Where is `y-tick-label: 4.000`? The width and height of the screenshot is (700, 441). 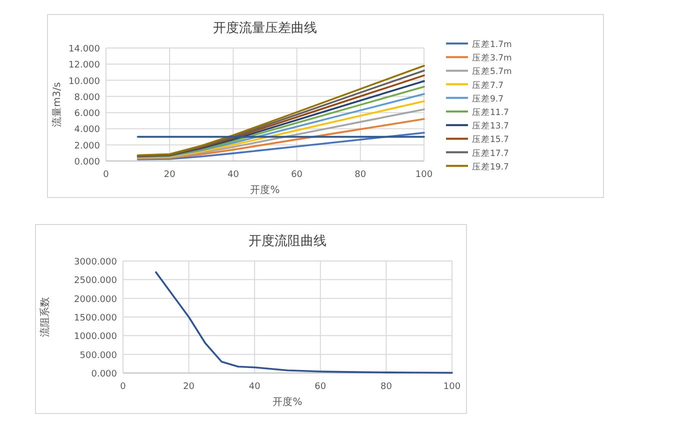 y-tick-label: 4.000 is located at coordinates (87, 130).